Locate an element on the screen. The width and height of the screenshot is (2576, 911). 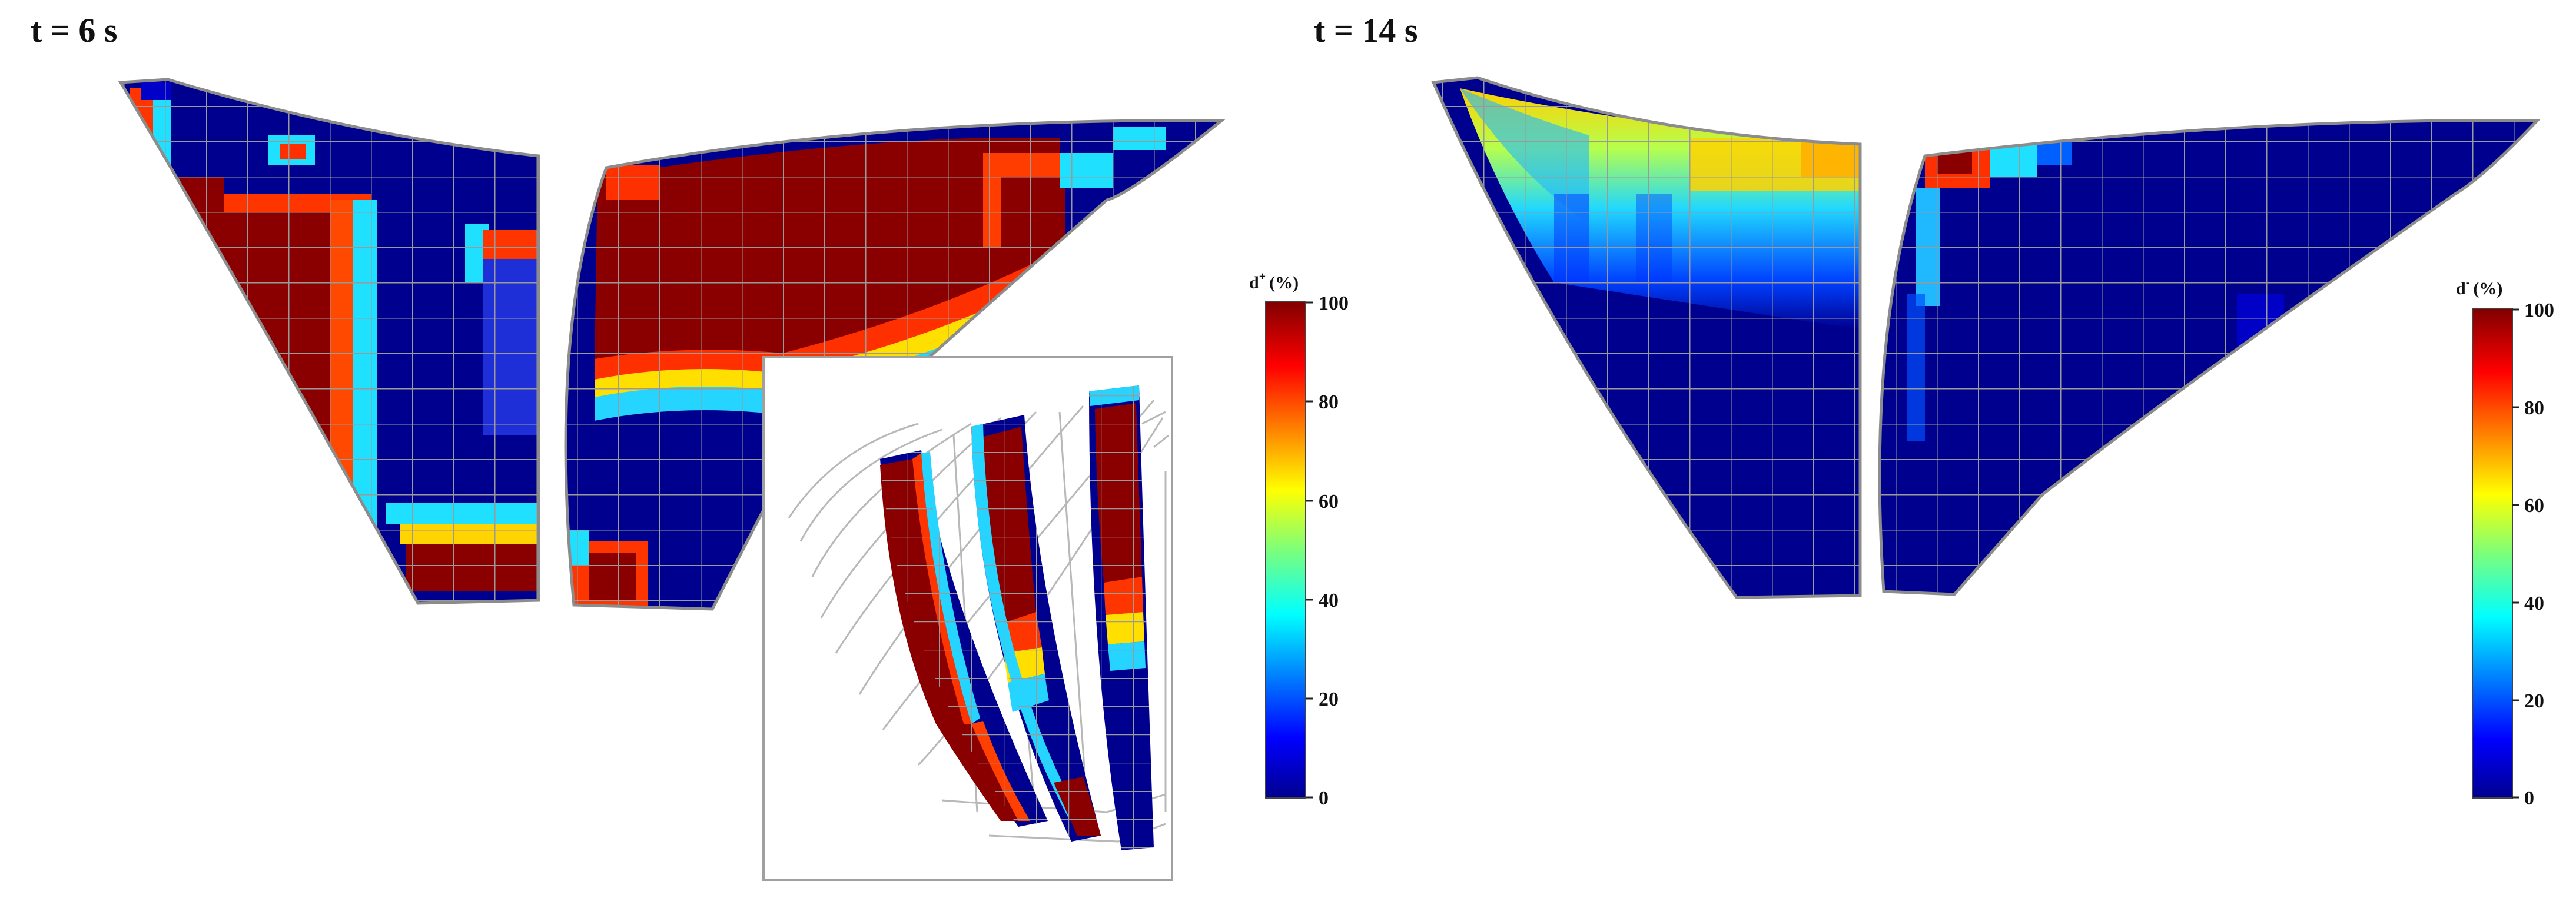
colorbar-d-minus: d- (%) 100 80 60 40 20 0 is located at coordinates (2505, 542).